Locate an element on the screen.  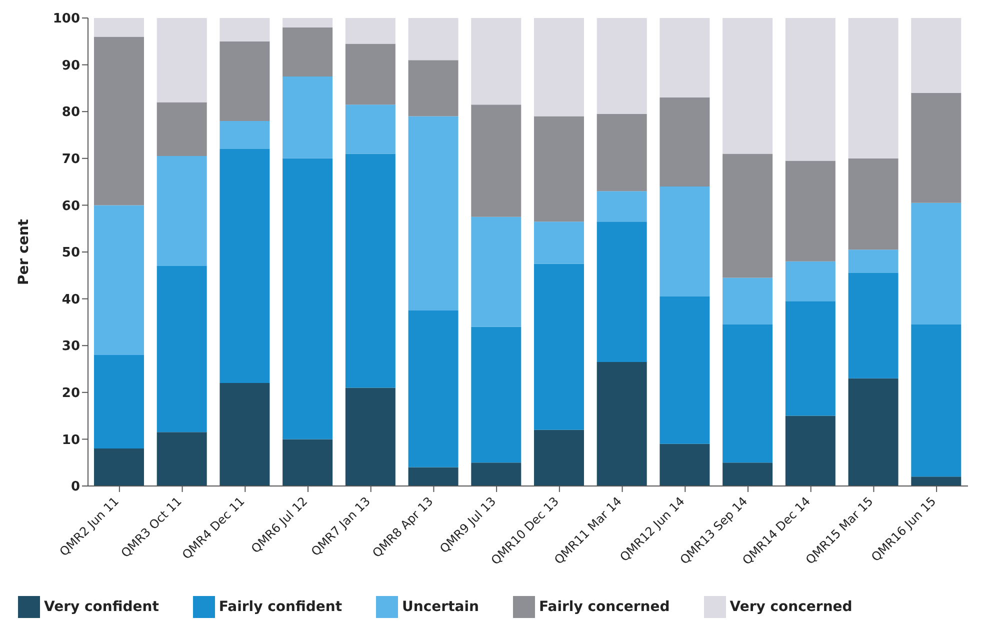
legend-label: Uncertain is located at coordinates (440, 606).